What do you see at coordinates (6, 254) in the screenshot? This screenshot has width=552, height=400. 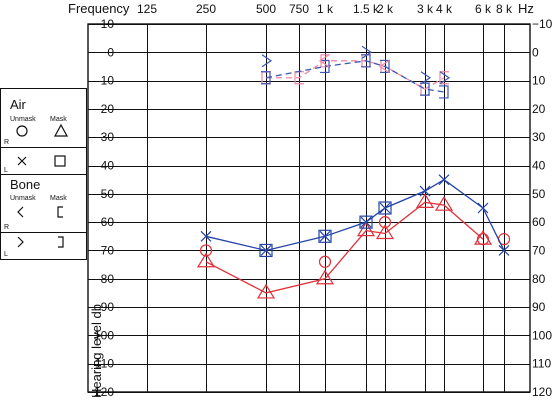 I see `legend-bone-left: L` at bounding box center [6, 254].